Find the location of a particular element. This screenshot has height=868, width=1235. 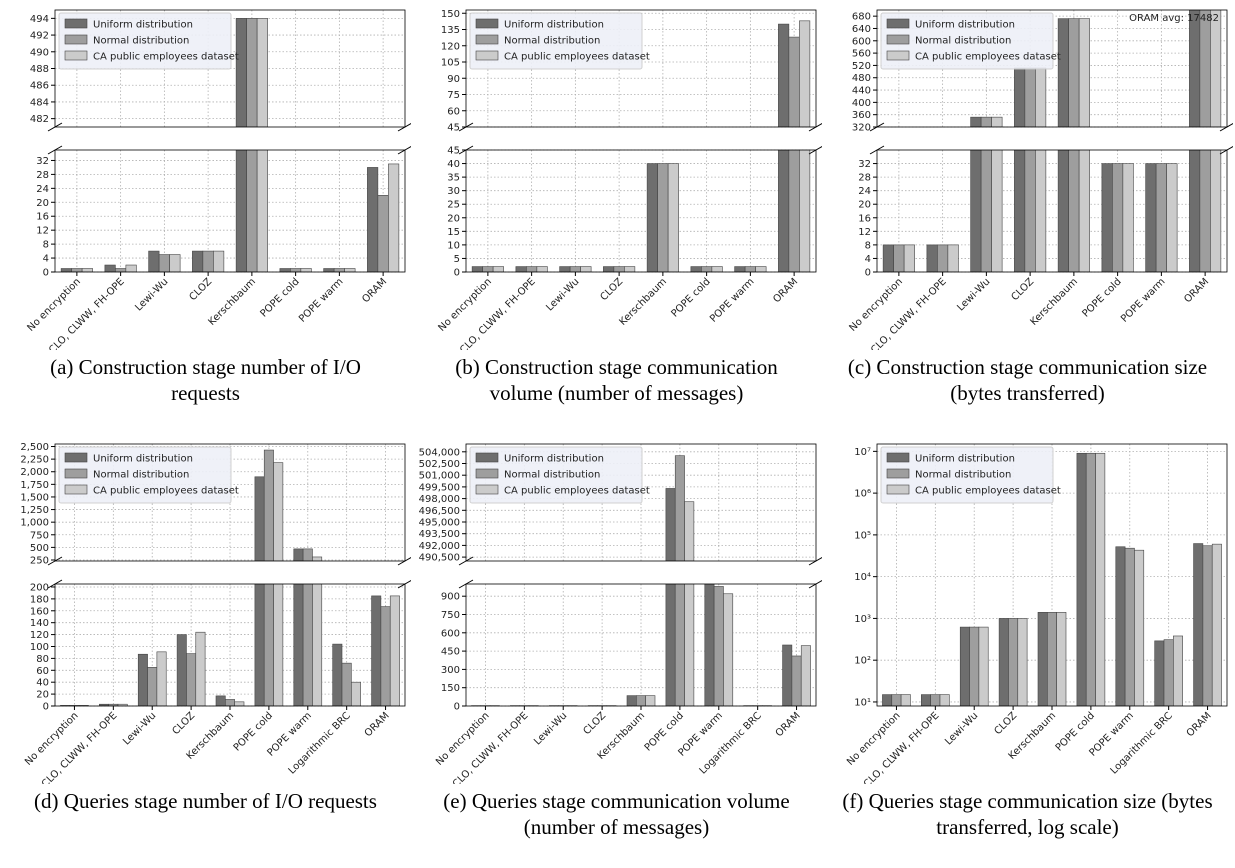

y-tick-label: 35 is located at coordinates (453, 178).